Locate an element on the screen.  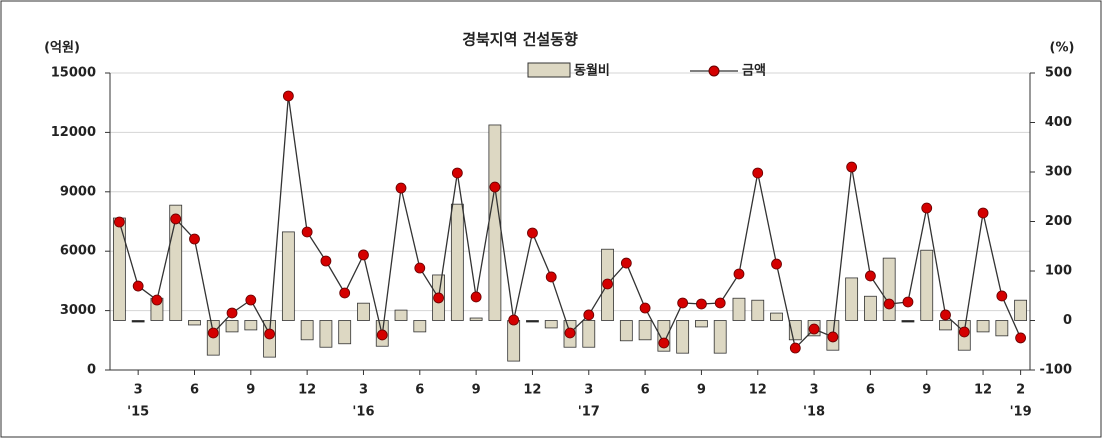
y-tick-label: 6000 is located at coordinates (78, 251).